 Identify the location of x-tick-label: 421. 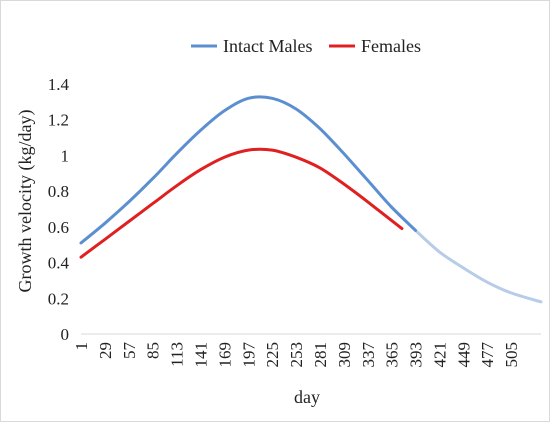
(439, 355).